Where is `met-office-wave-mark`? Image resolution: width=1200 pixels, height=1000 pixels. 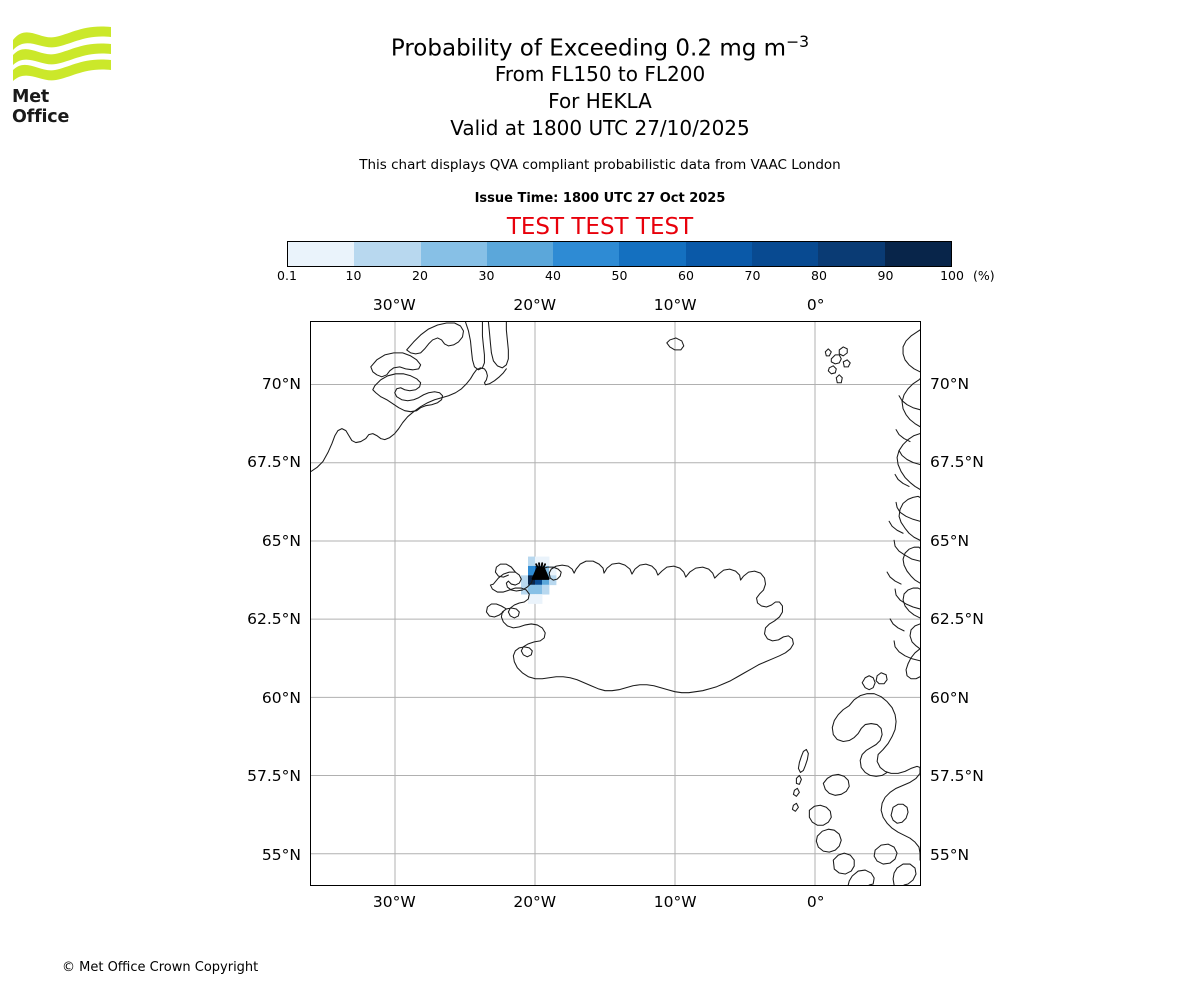 met-office-wave-mark is located at coordinates (62, 53).